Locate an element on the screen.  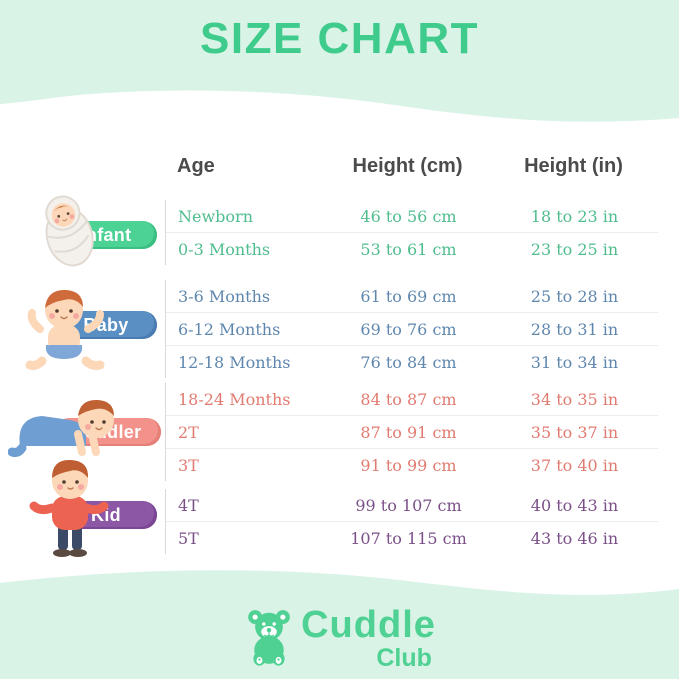
table-row: 6-12 Months 69 to 76 cm 28 to 31 in is located at coordinates (412, 328).